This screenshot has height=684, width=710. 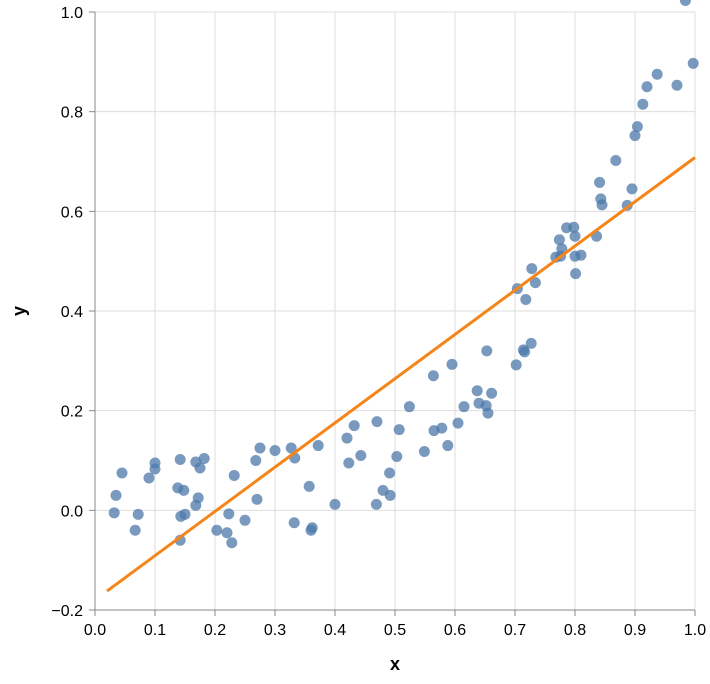 What do you see at coordinates (19, 311) in the screenshot?
I see `y-axis-title: y` at bounding box center [19, 311].